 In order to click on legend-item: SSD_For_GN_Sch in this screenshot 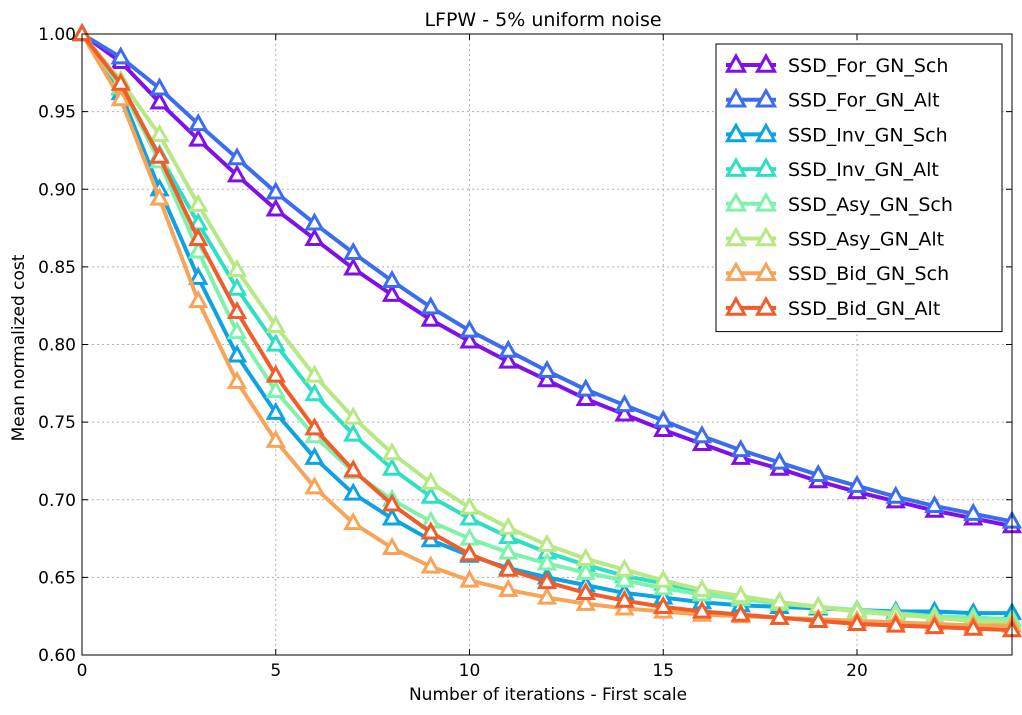, I will do `click(836, 64)`.